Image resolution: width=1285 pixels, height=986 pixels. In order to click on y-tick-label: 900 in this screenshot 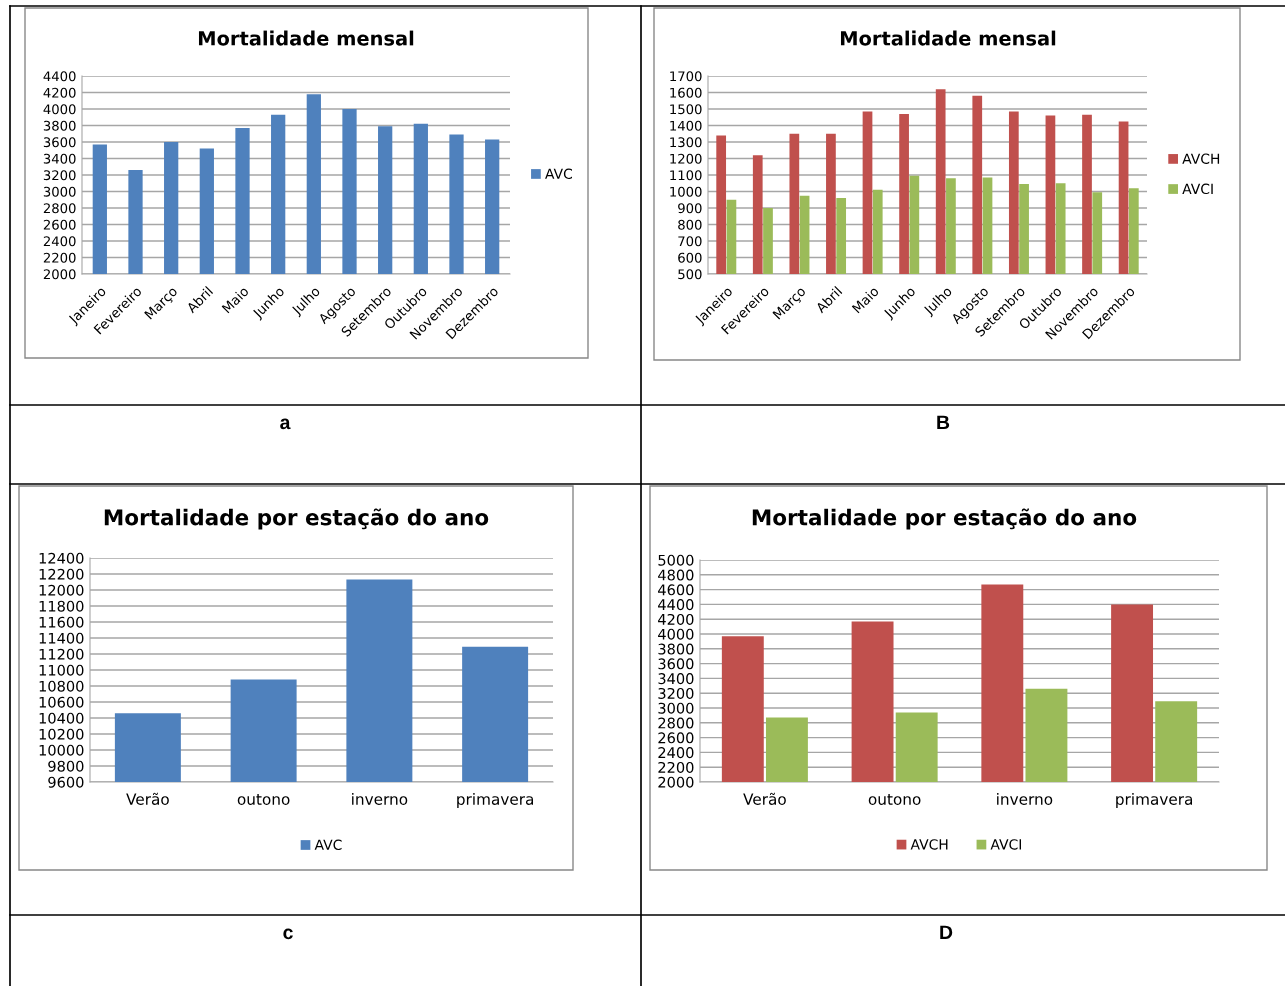, I will do `click(690, 208)`.